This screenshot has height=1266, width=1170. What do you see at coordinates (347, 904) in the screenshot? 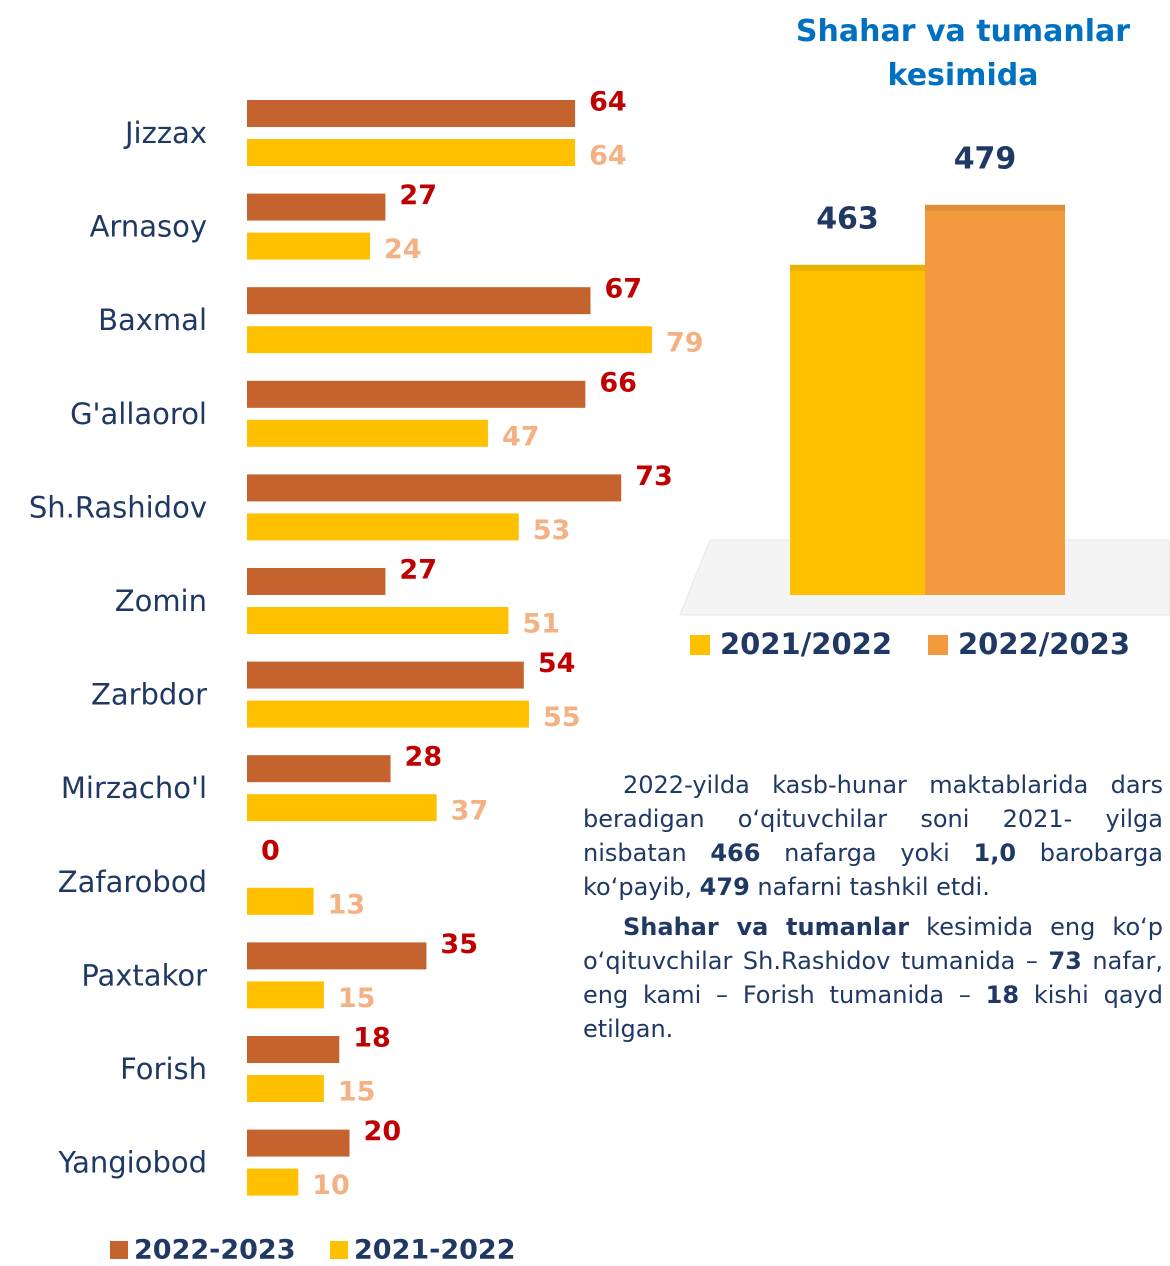
I see `value-label: 13` at bounding box center [347, 904].